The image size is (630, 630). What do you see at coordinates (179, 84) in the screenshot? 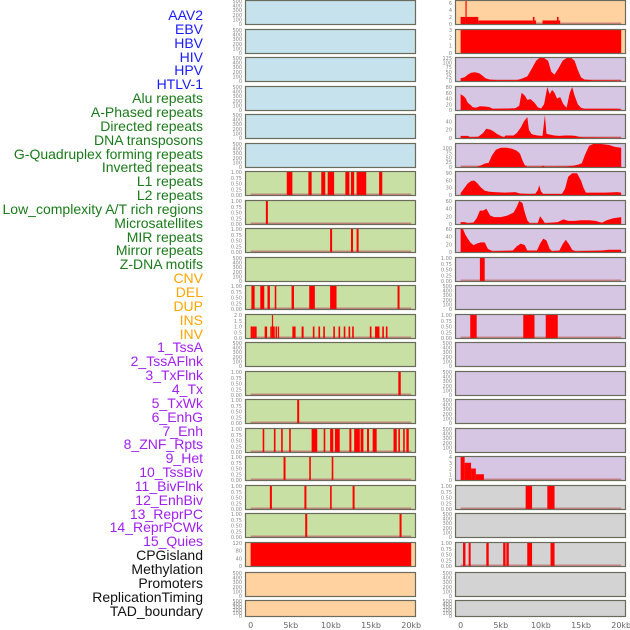
I see `track-label: HTLV-1` at bounding box center [179, 84].